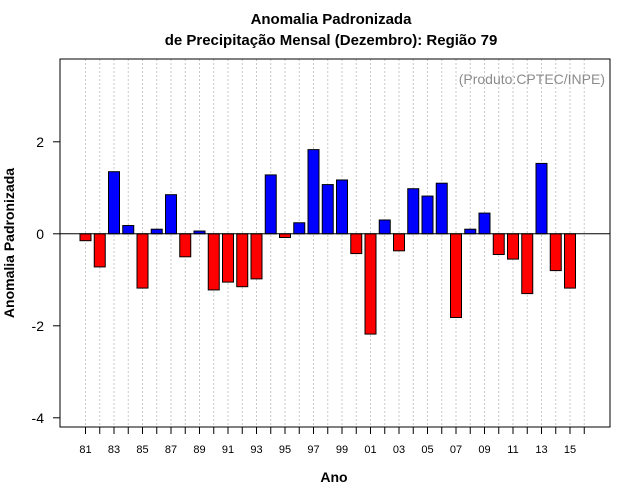 The image size is (640, 500). Describe the element at coordinates (9, 243) in the screenshot. I see `y-axis-title: Anomalia Padronizada` at that location.